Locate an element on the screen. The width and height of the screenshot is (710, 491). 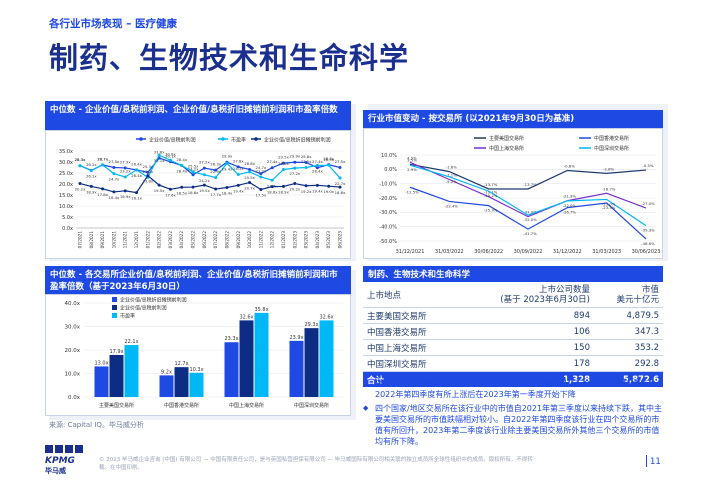
data-label: 17.8x is located at coordinates (102, 194).